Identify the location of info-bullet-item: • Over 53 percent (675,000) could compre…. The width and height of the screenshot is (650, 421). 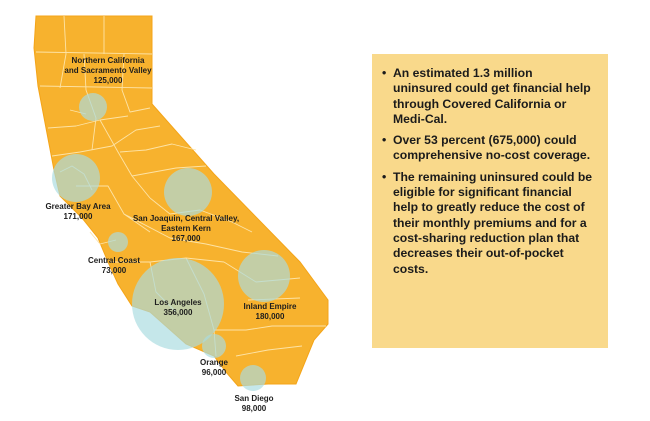
(488, 148).